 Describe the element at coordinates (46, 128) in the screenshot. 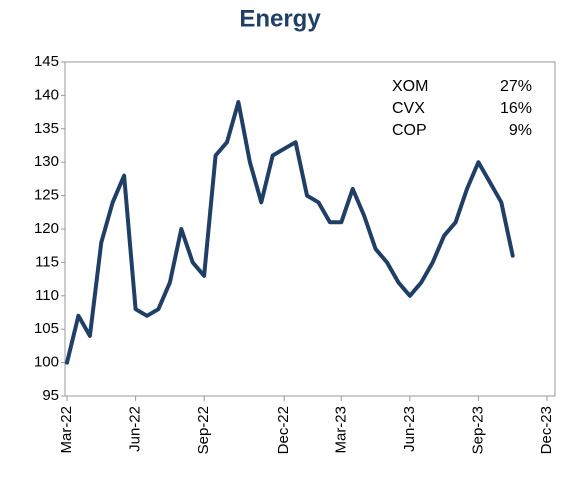

I see `y-tick-label: 135` at that location.